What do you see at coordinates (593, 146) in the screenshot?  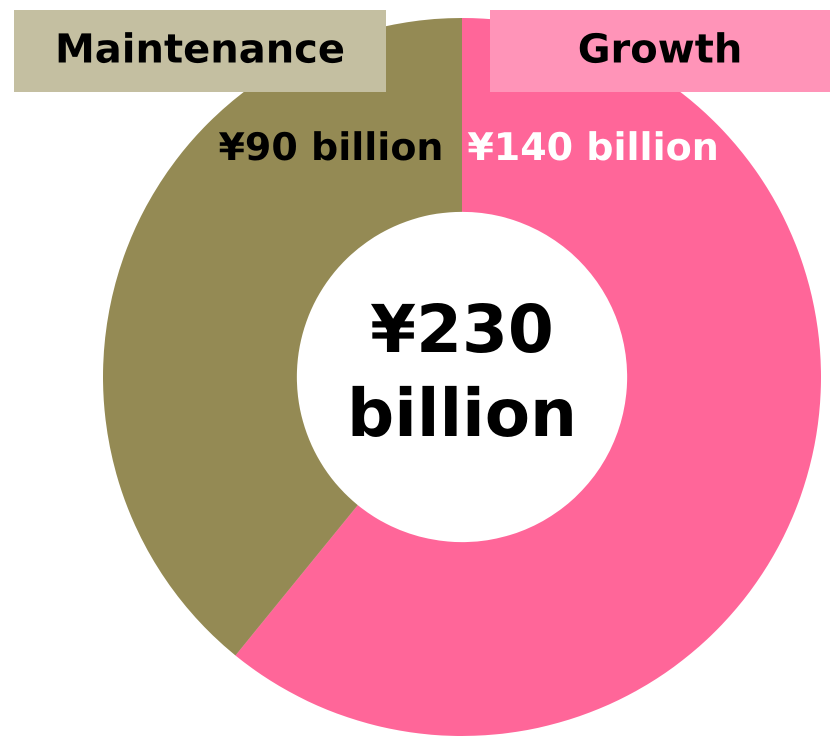 I see `data-label: ¥140 billion` at bounding box center [593, 146].